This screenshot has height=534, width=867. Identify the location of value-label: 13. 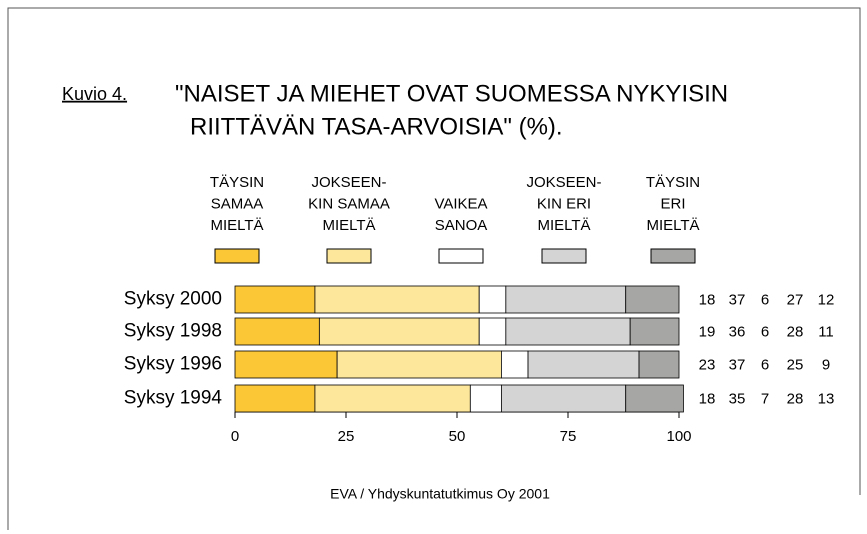
(826, 398).